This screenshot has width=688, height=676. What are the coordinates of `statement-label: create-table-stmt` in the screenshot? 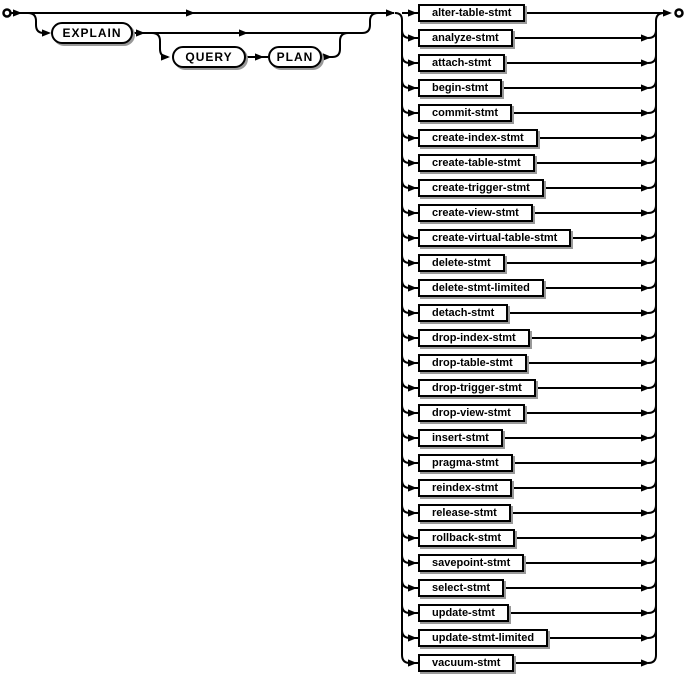 It's located at (476, 162).